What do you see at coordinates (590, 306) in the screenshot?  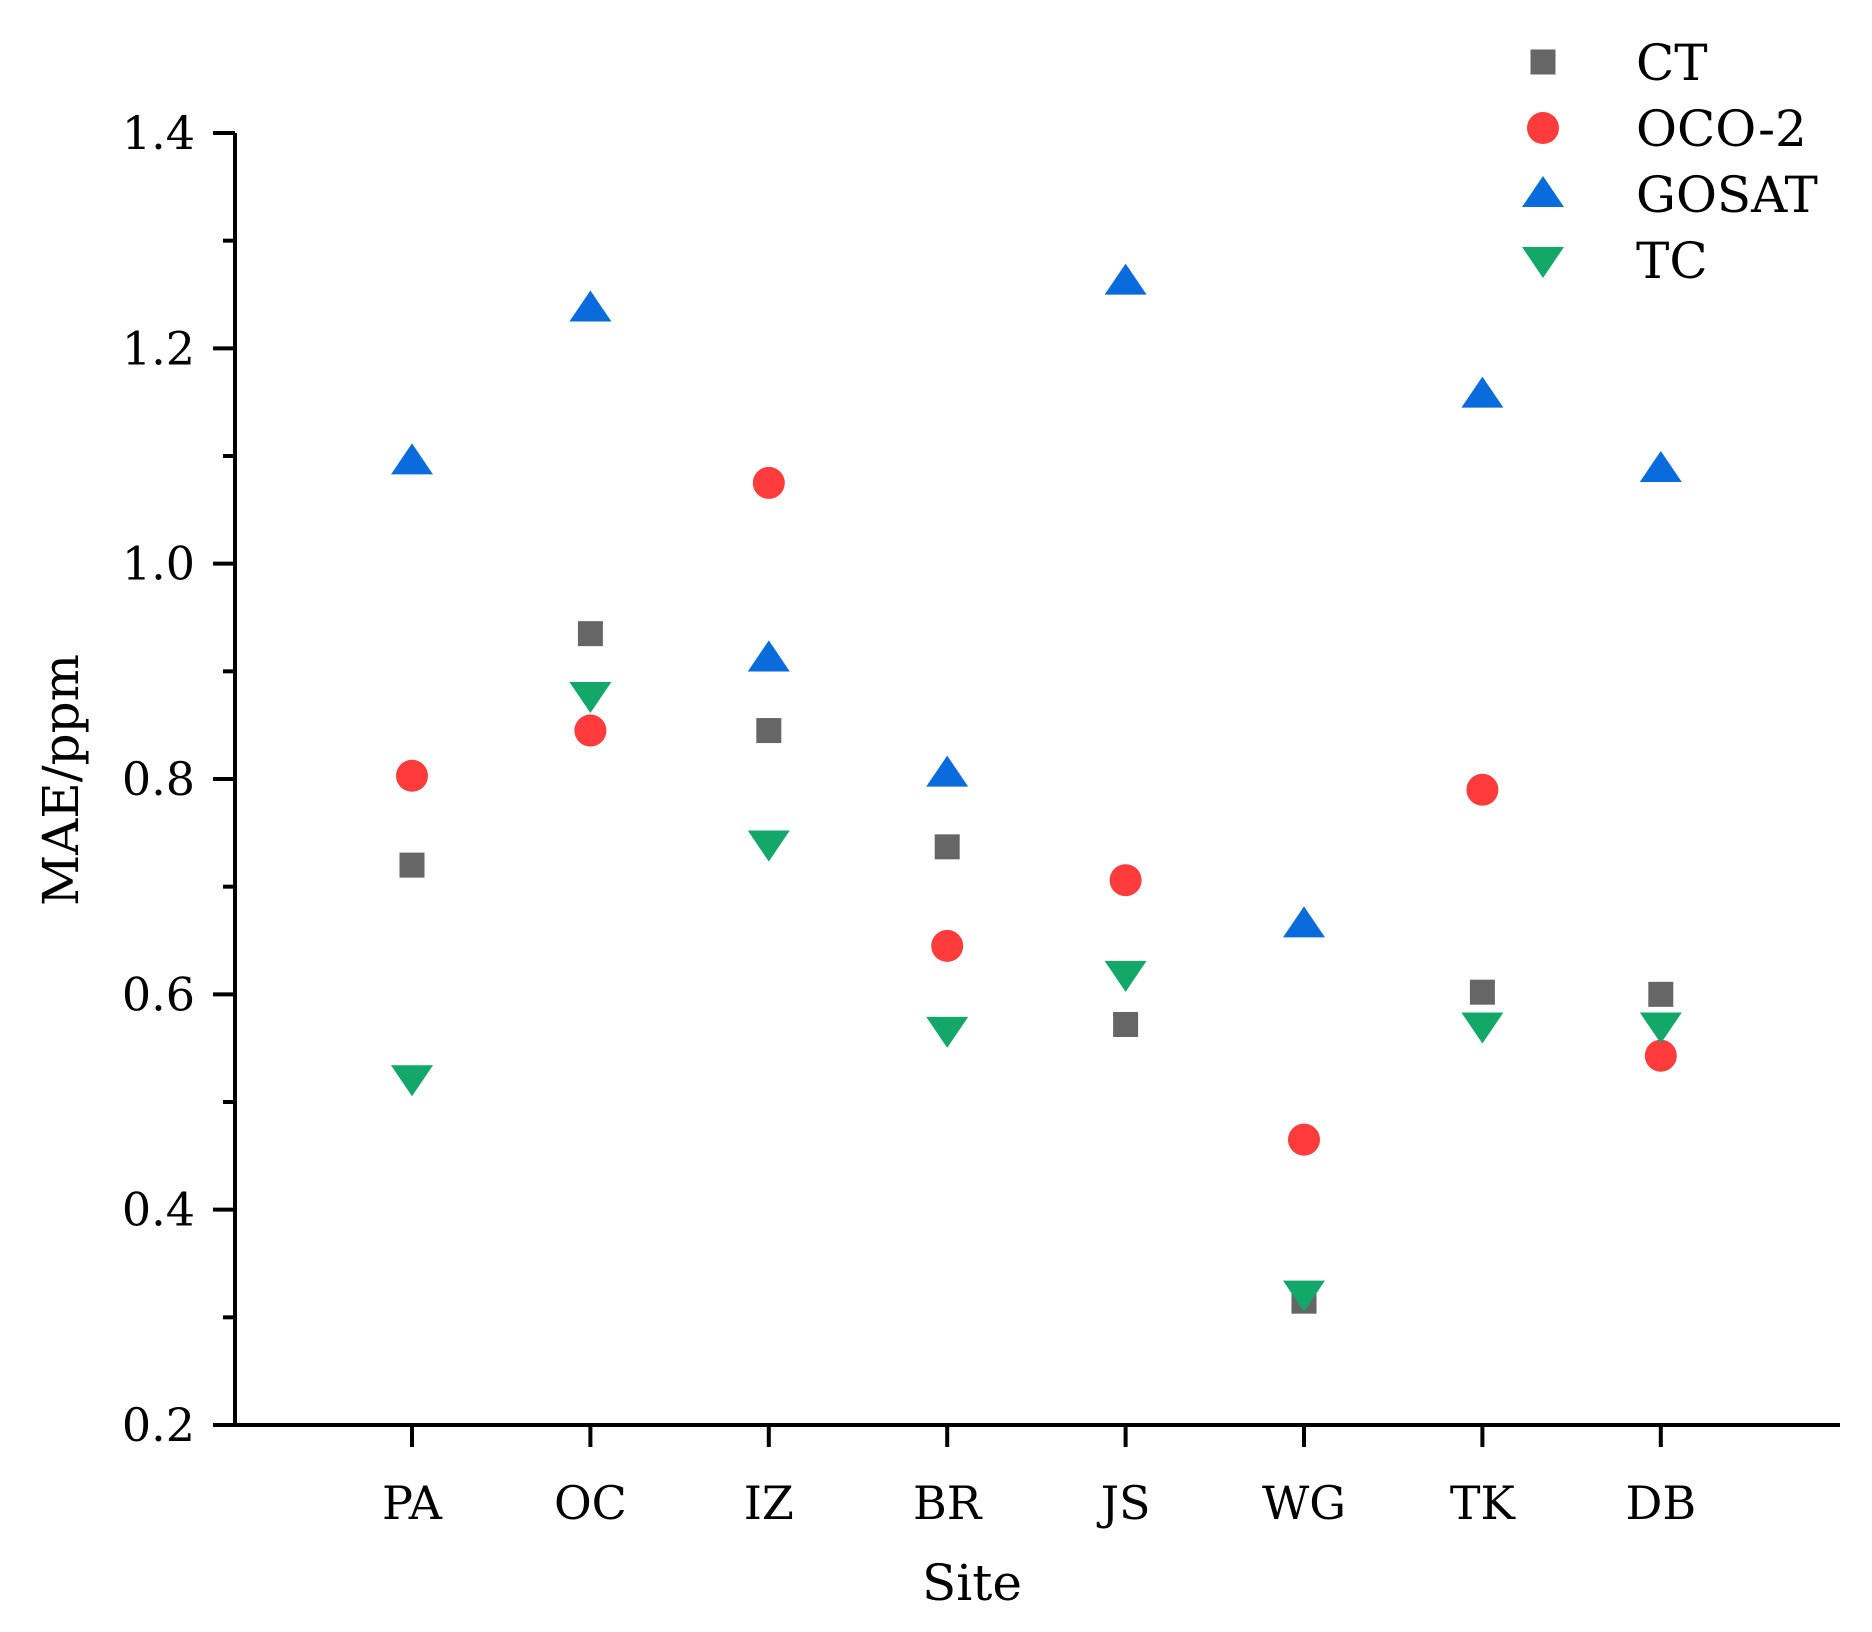 I see `point-gosat-oc` at bounding box center [590, 306].